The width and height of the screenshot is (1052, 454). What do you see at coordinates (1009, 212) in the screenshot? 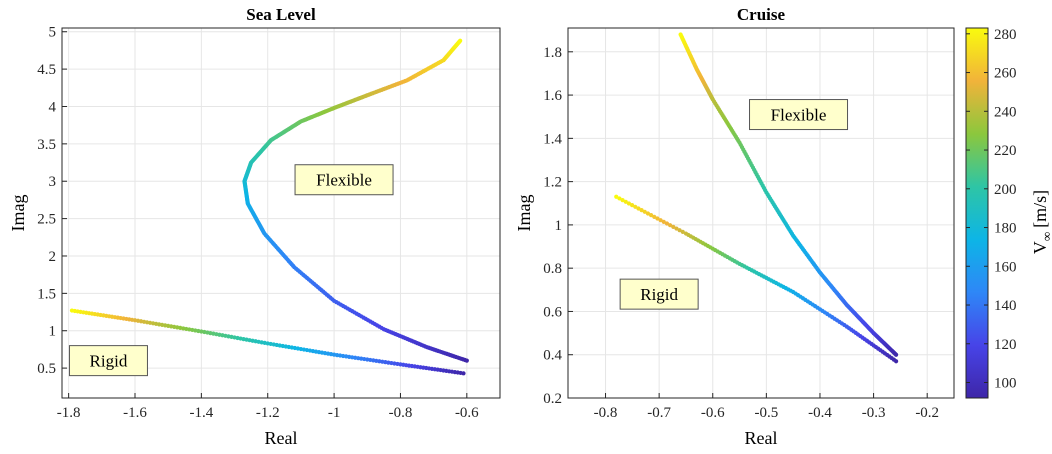
I see `colorbar: 100 120 140 160 180 200 220 240 260 280 V∞ [m/s]` at bounding box center [1009, 212].